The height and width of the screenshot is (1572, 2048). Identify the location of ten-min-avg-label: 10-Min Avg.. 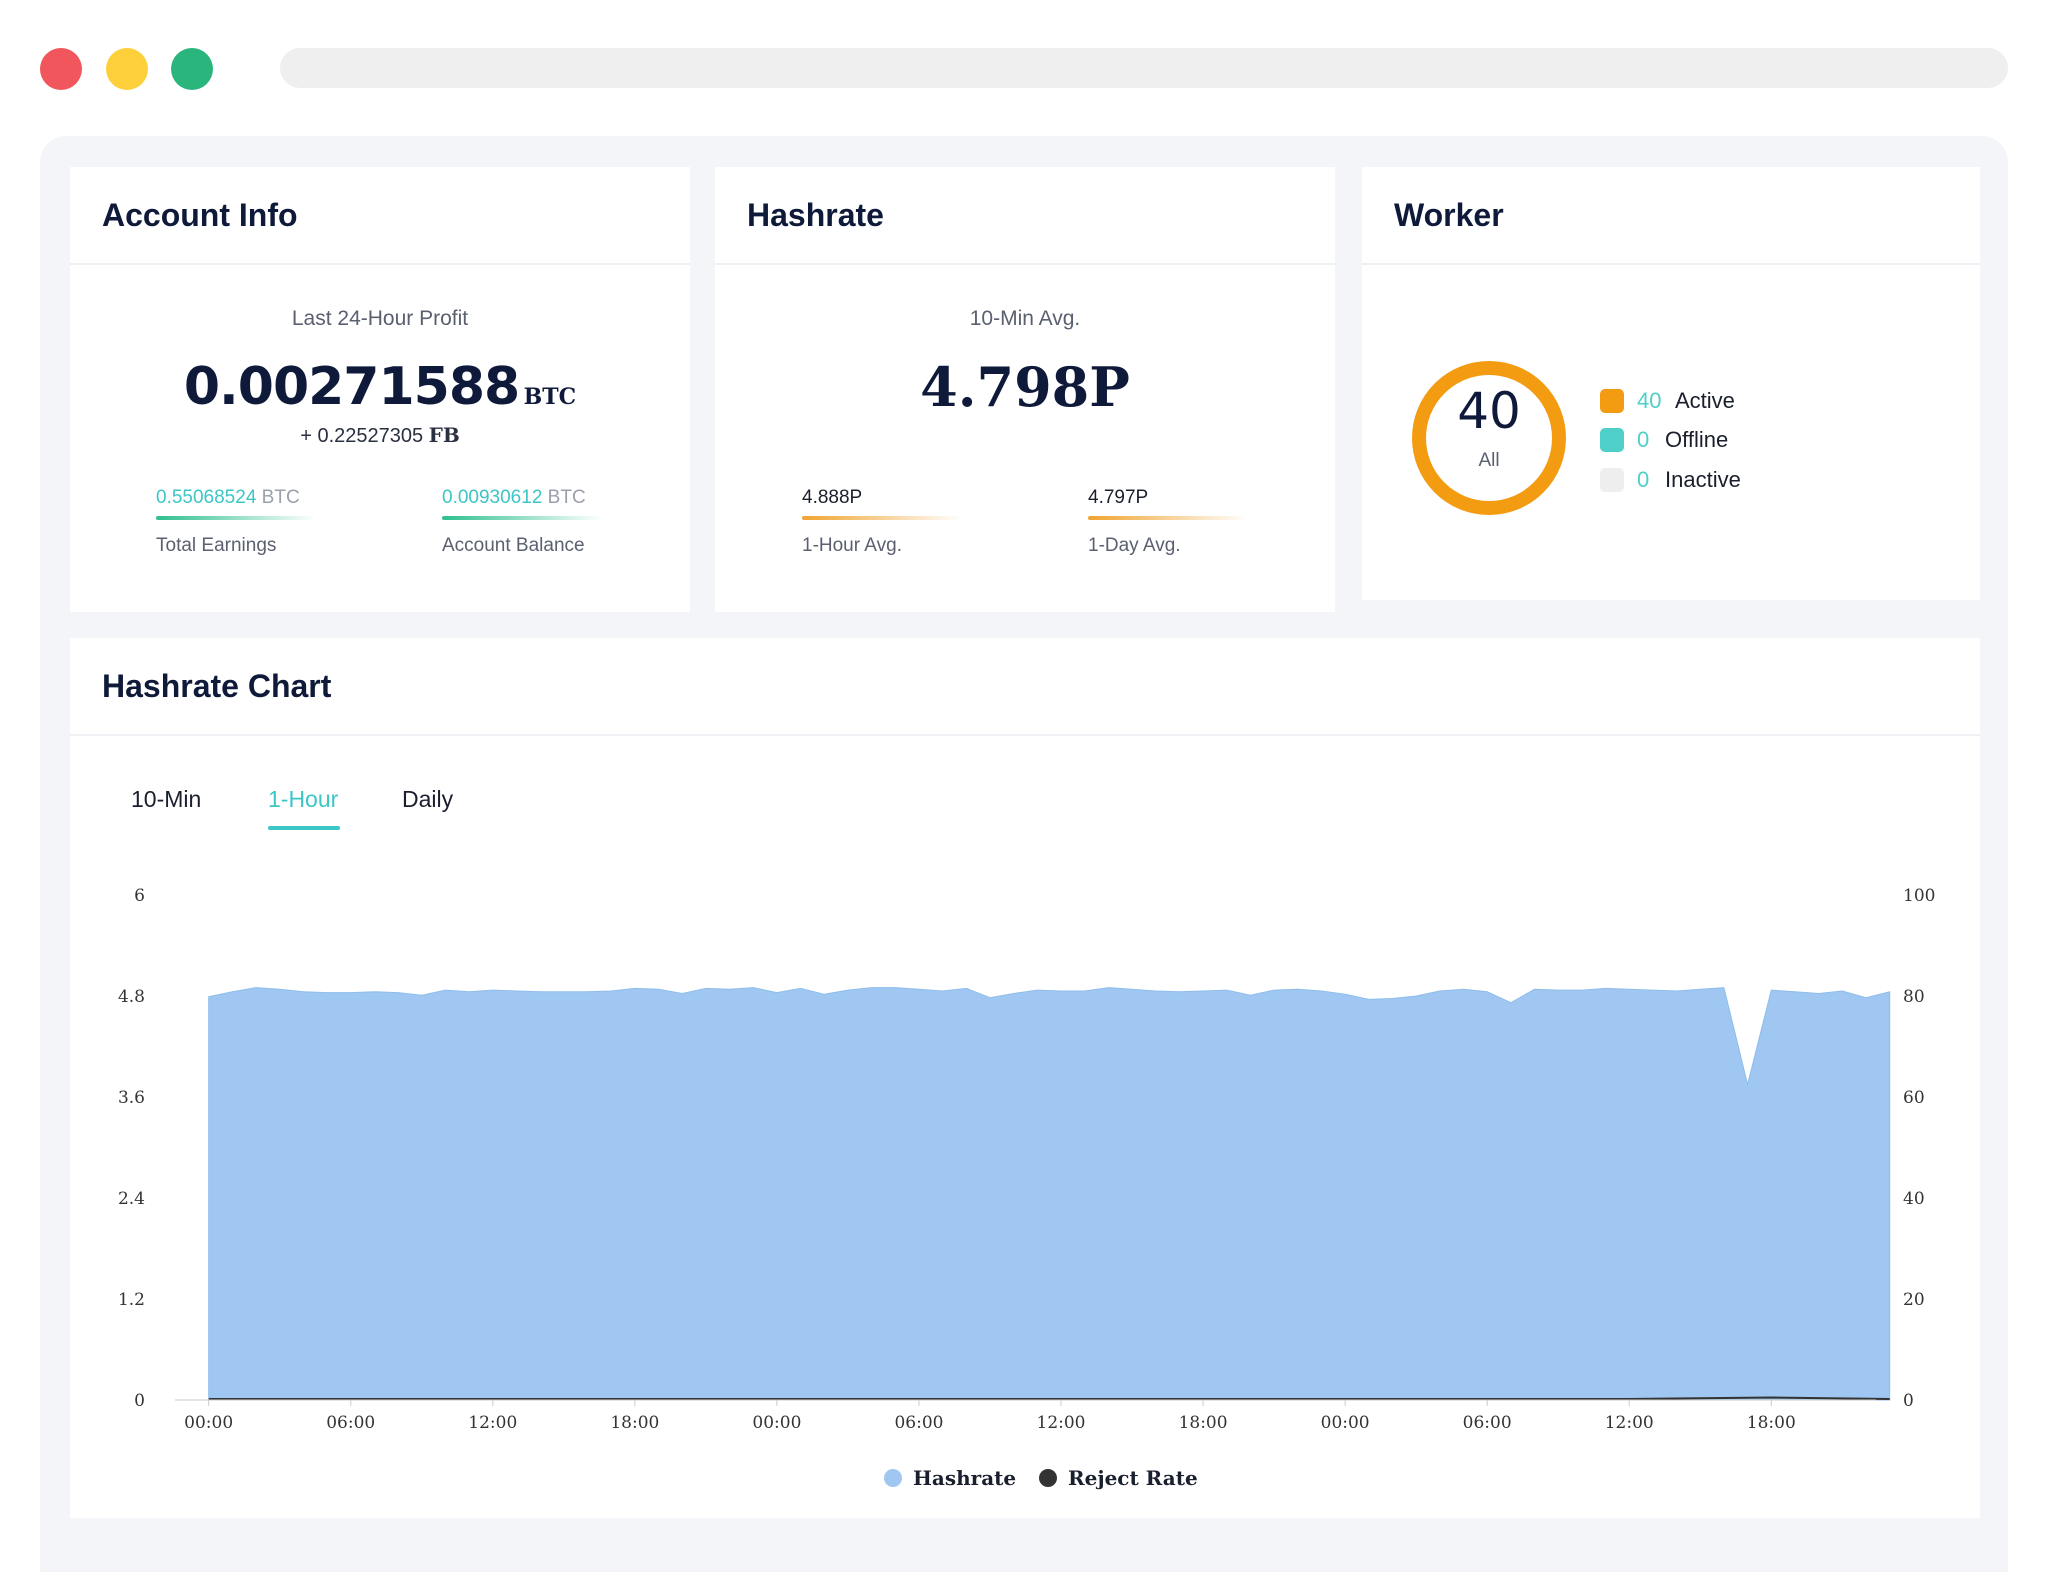
(1025, 318).